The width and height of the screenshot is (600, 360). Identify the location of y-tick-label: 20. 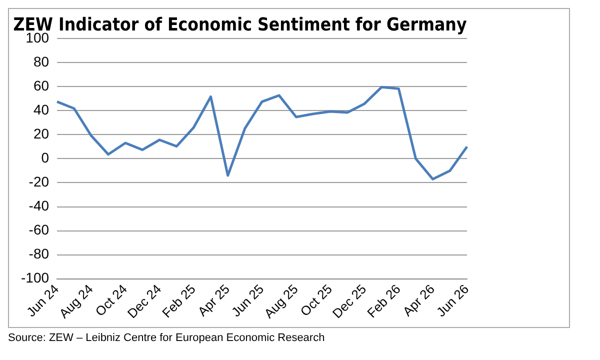
(41, 134).